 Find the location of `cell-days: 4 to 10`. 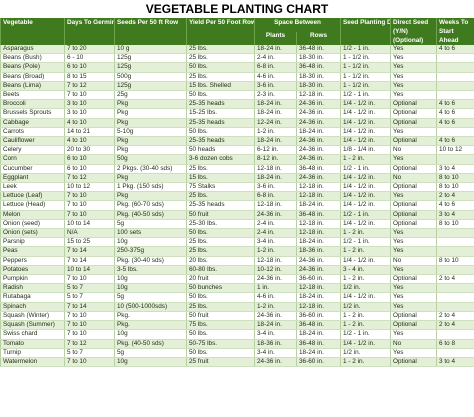

cell-days: 4 to 10 is located at coordinates (89, 141).